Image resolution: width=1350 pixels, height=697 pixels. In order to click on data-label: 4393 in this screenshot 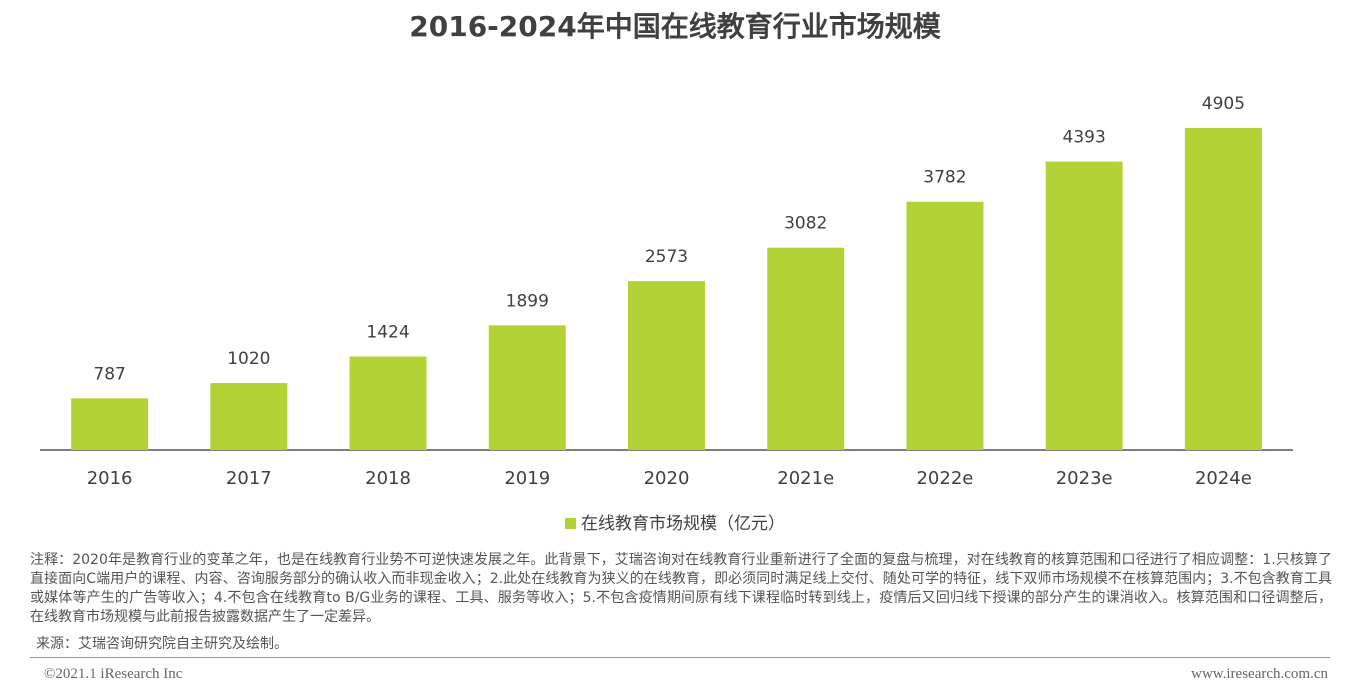, I will do `click(1084, 138)`.